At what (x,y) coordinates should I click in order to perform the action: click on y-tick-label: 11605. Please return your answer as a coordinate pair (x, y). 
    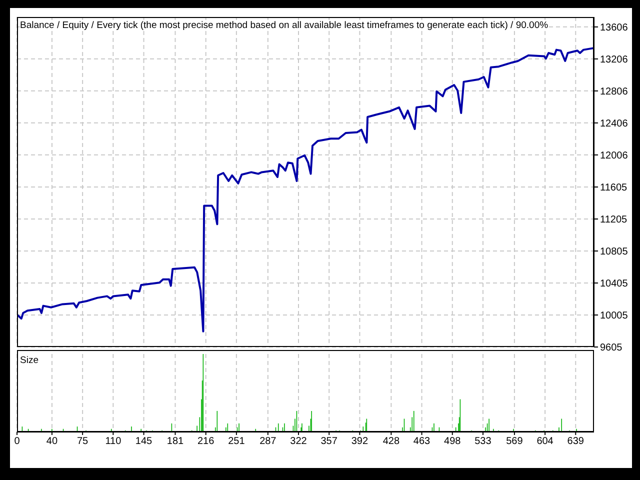
    Looking at the image, I should click on (614, 188).